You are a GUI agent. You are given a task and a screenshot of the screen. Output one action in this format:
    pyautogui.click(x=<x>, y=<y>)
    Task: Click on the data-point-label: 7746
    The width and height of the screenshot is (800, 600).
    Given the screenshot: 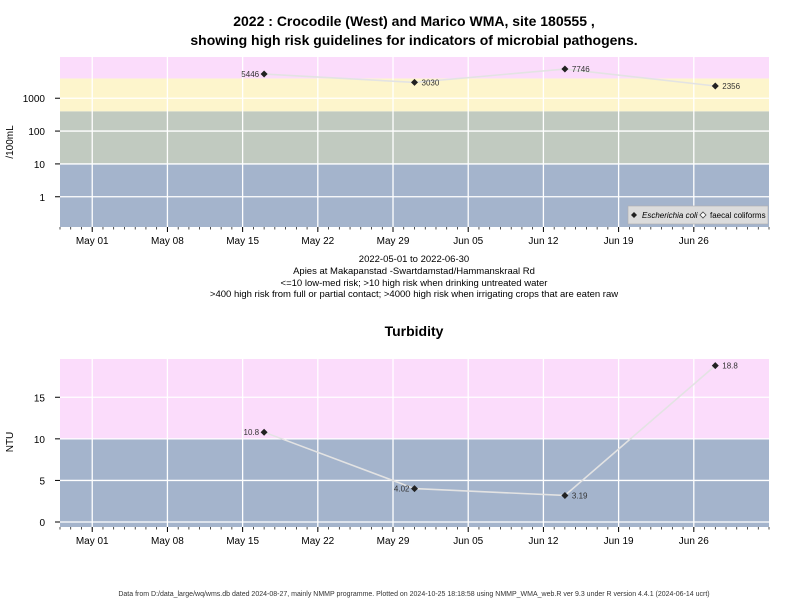 What is the action you would take?
    pyautogui.click(x=581, y=69)
    